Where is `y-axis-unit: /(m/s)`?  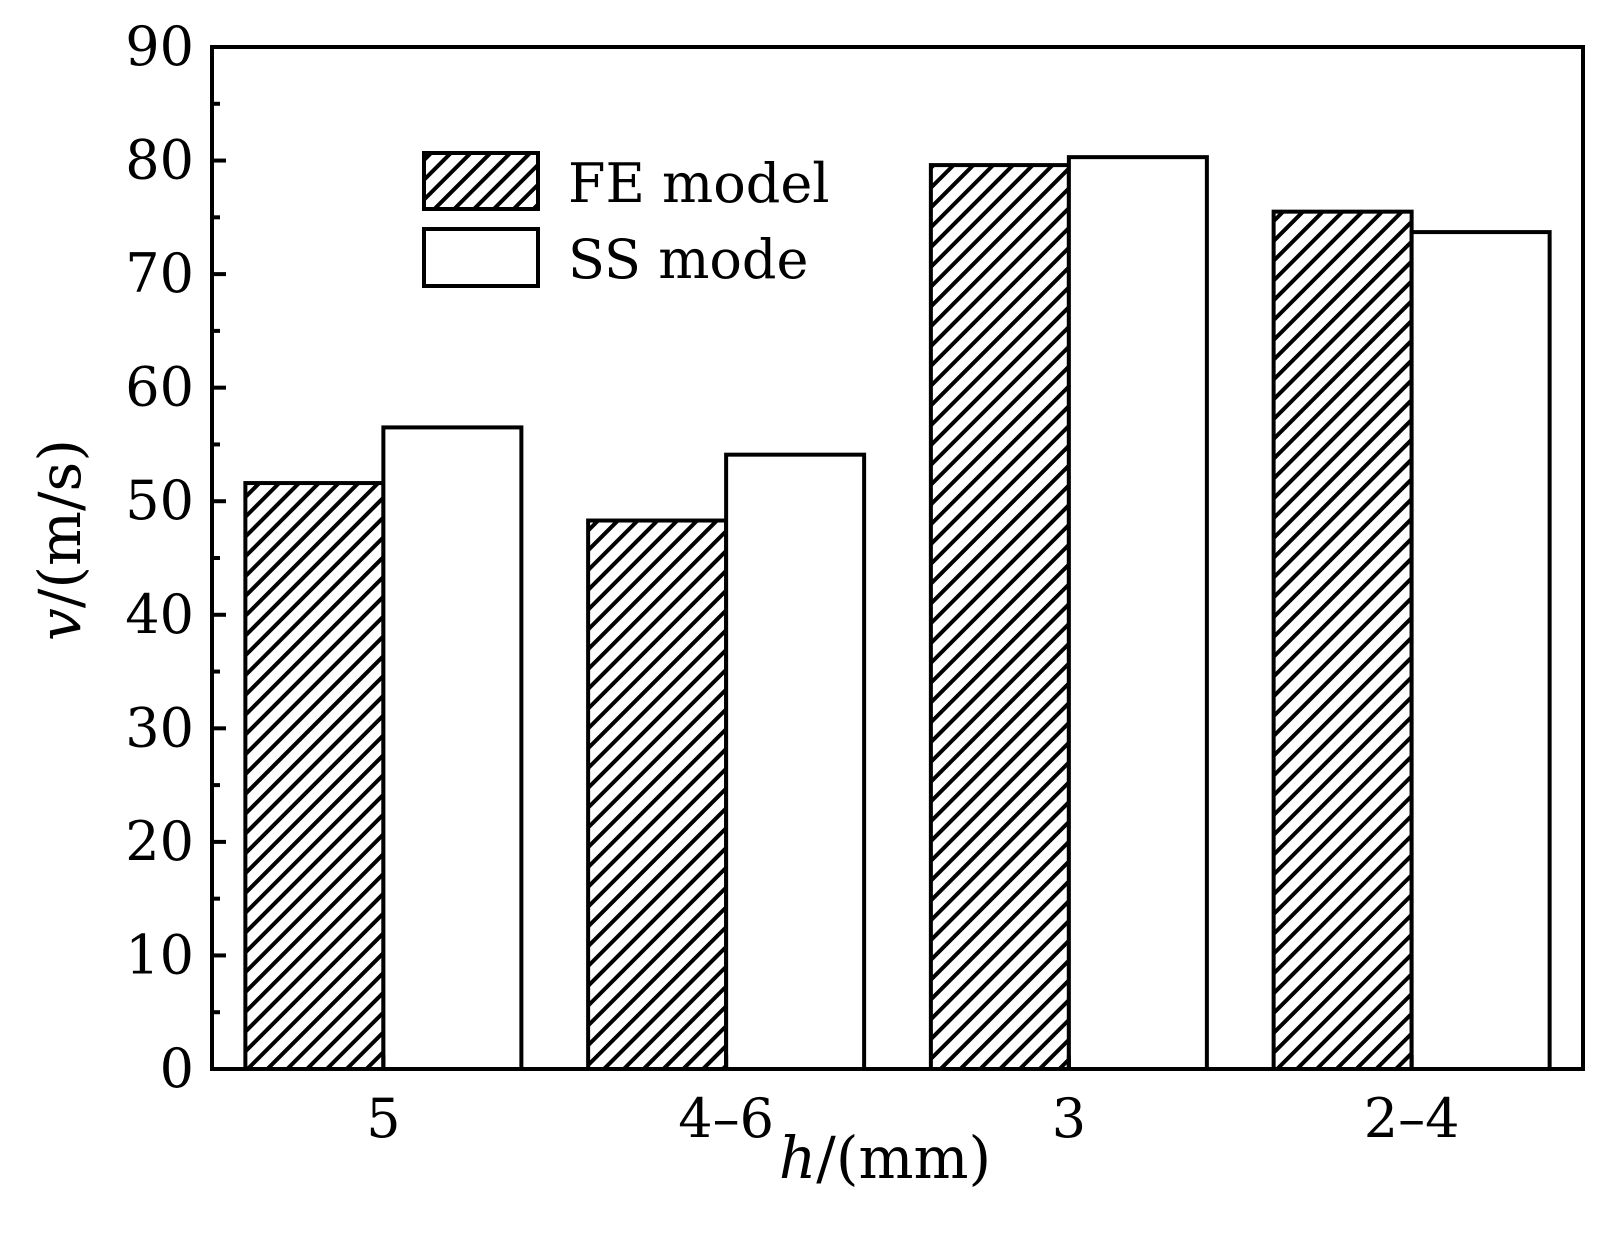 y-axis-unit: /(m/s) is located at coordinates (60, 523).